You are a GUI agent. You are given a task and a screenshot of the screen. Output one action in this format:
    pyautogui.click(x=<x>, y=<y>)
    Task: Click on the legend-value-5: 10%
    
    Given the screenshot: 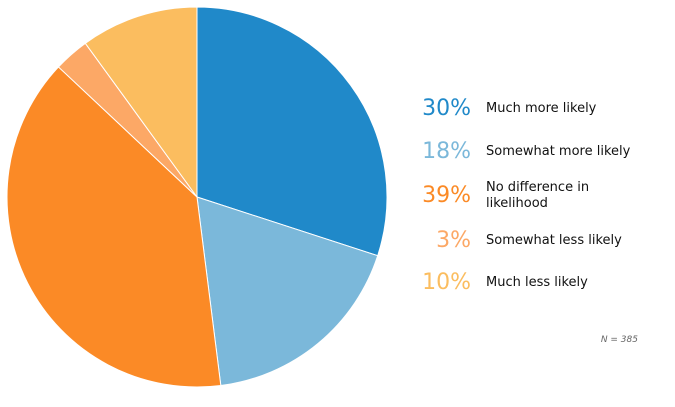 What is the action you would take?
    pyautogui.click(x=446, y=282)
    